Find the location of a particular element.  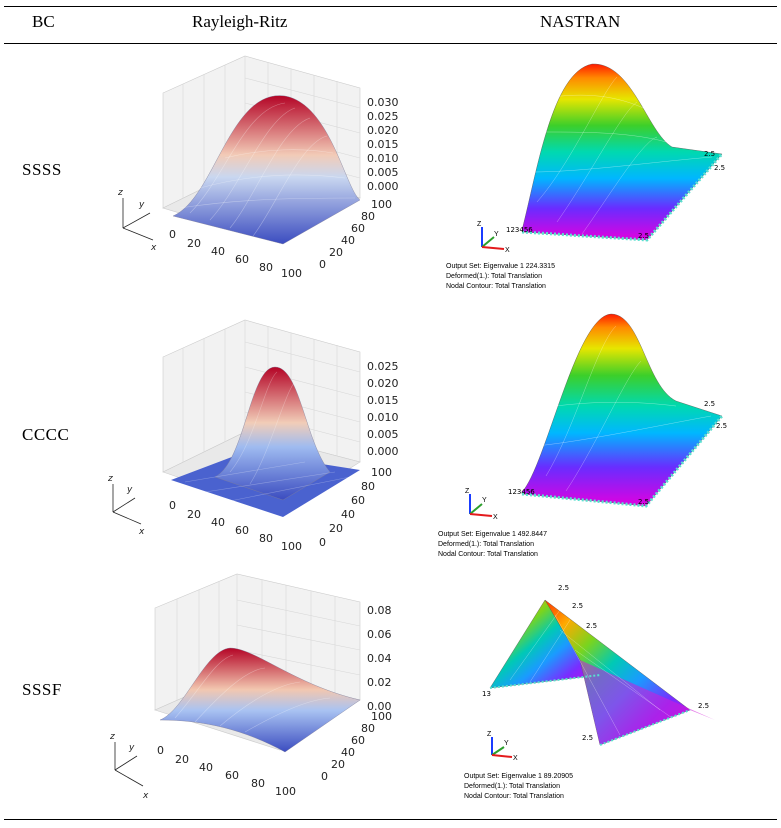

header-nastran: NASTRAN is located at coordinates (580, 21).